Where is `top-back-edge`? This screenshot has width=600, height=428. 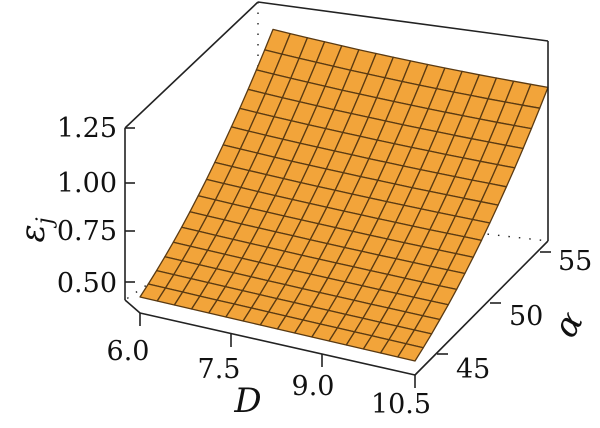
top-back-edge is located at coordinates (403, 21).